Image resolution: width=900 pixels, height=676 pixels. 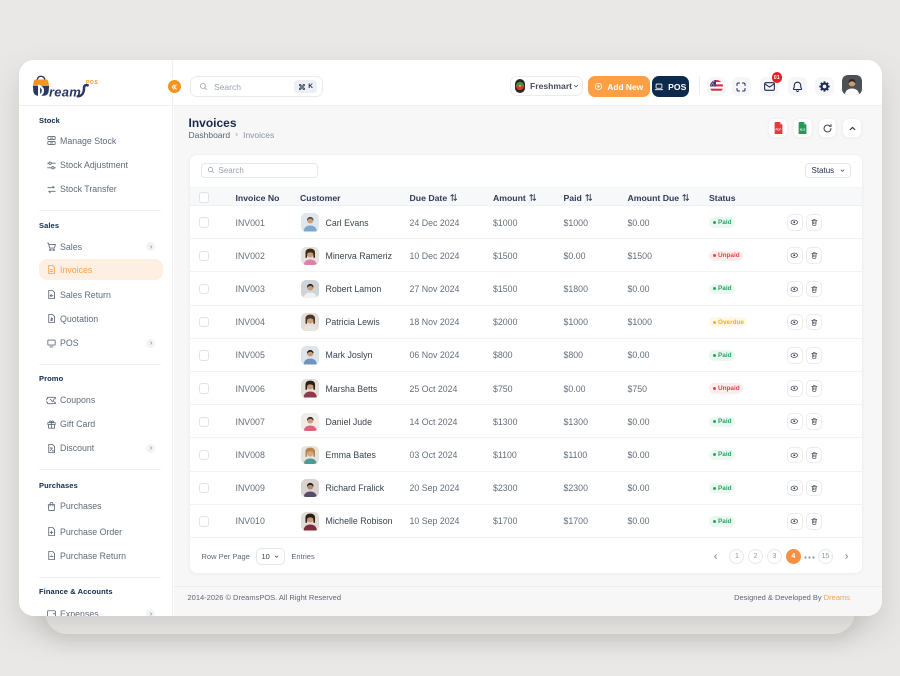 What do you see at coordinates (803, 129) in the screenshot?
I see `svg-text: XLS` at bounding box center [803, 129].